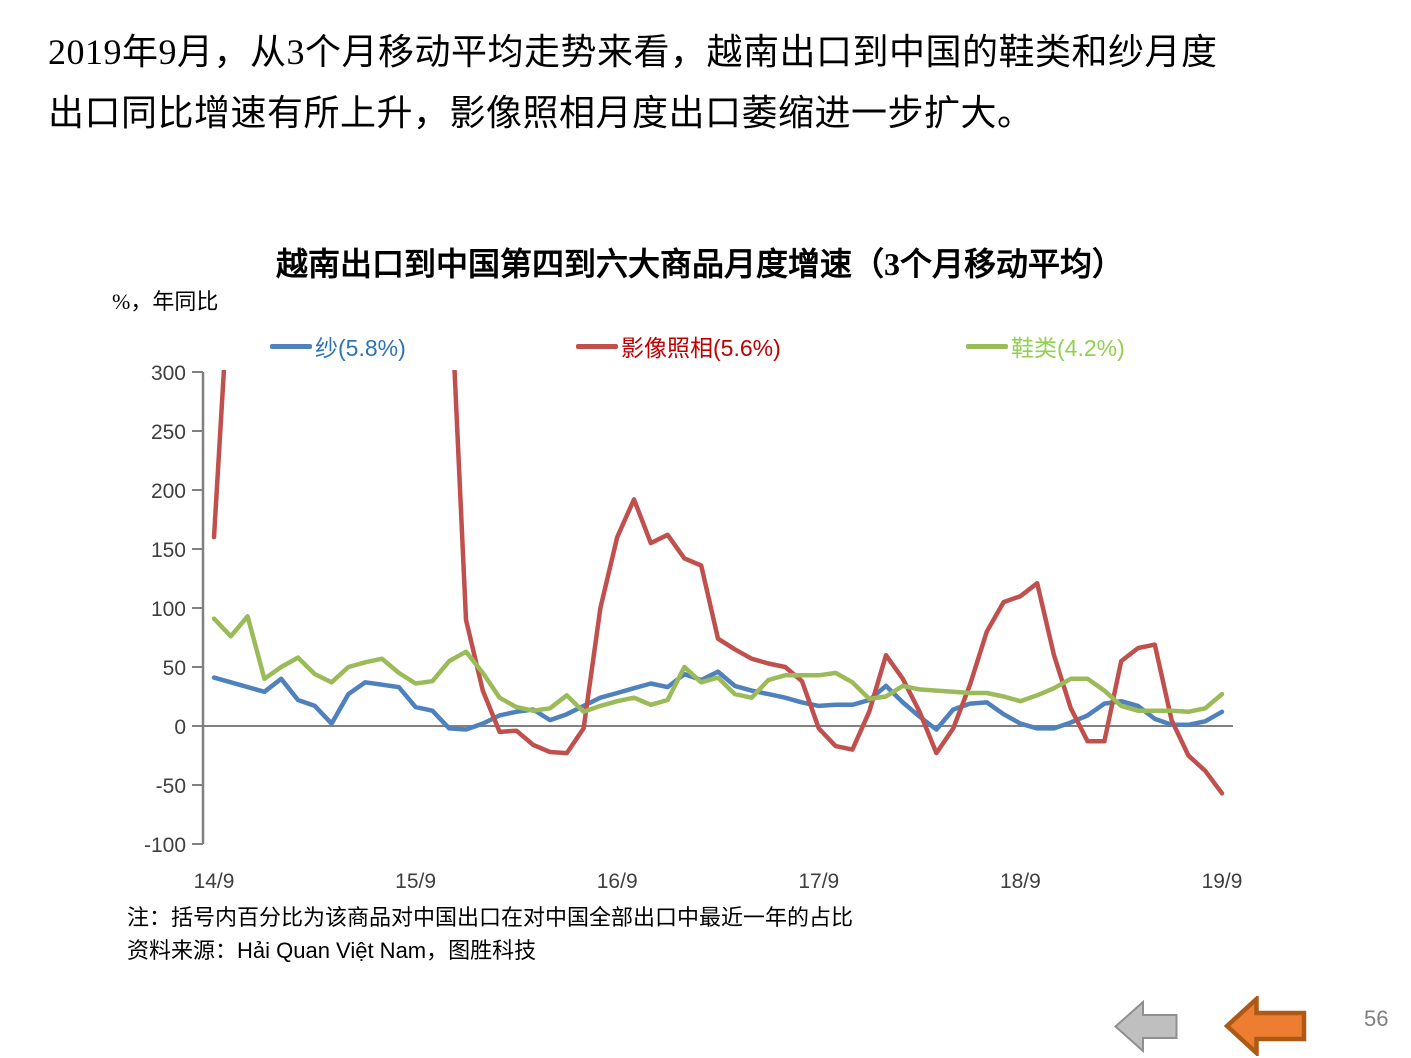 This screenshot has width=1411, height=1058. I want to click on chart-title: 越南出口到中国第四到六大商品月度增速（3个月移动平均）, so click(699, 264).